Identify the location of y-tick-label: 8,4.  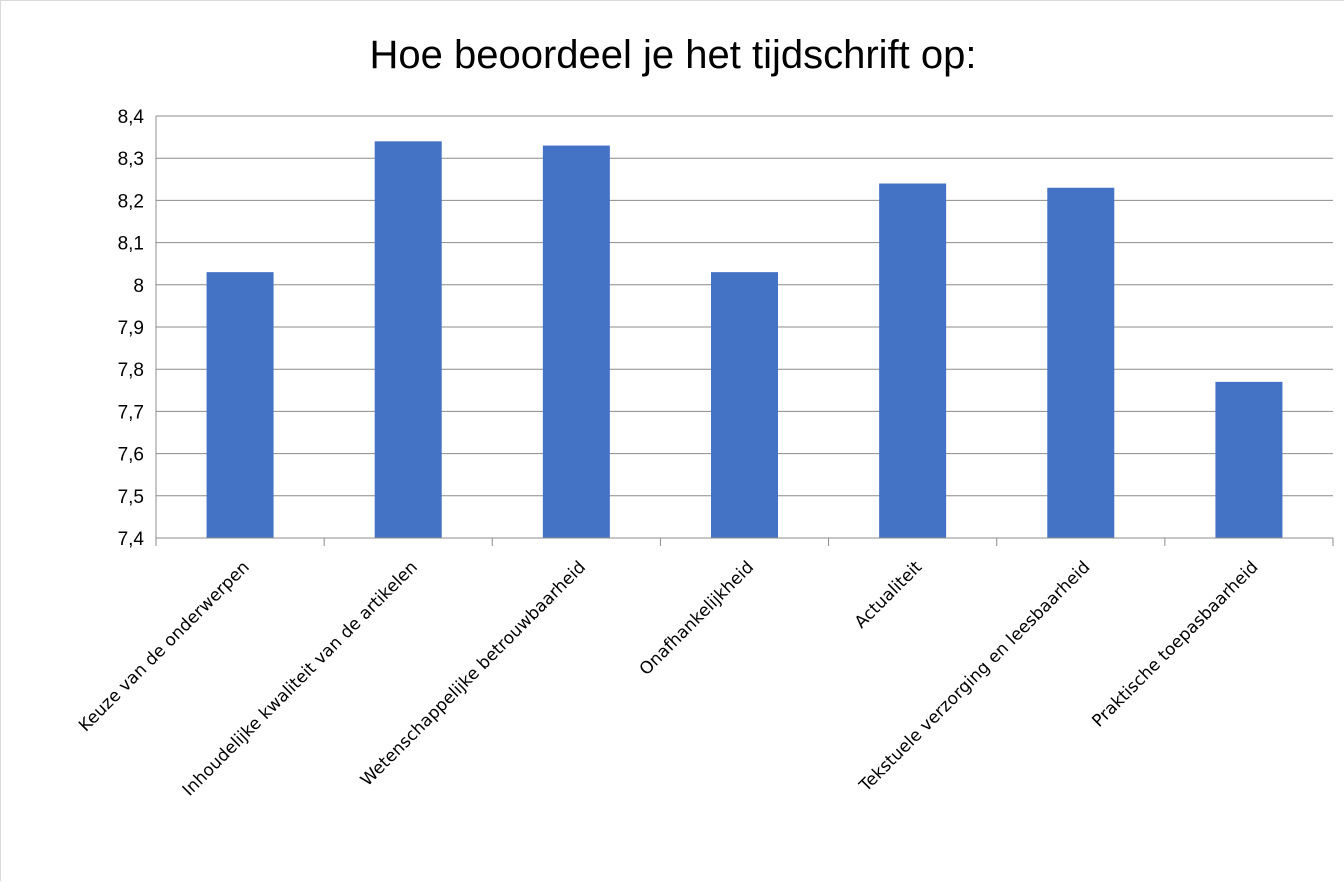
(131, 117).